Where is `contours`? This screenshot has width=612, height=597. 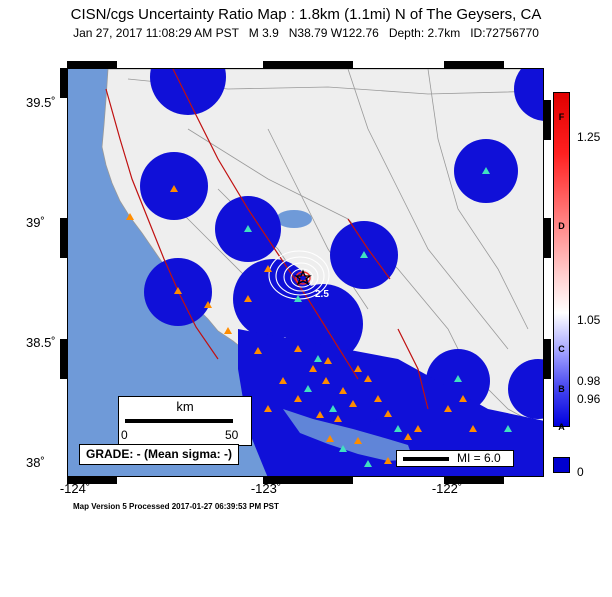 contours is located at coordinates (299, 275).